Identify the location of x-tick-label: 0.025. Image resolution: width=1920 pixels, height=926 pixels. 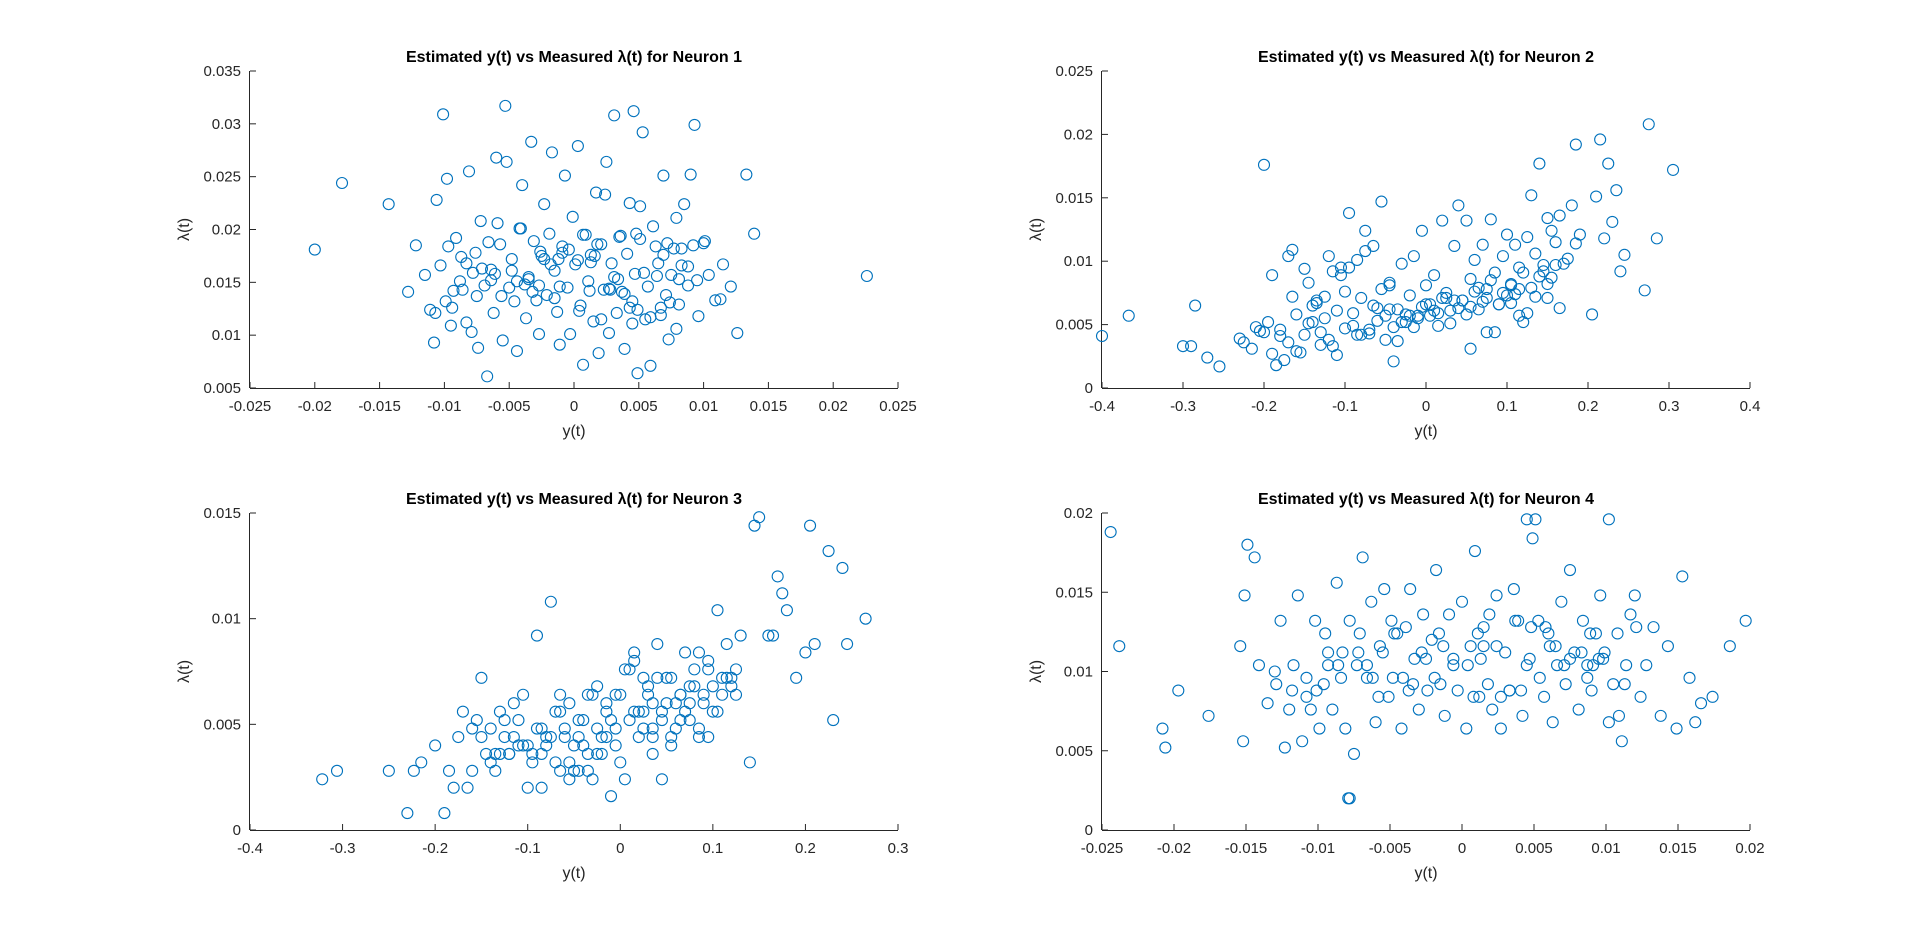
(898, 406).